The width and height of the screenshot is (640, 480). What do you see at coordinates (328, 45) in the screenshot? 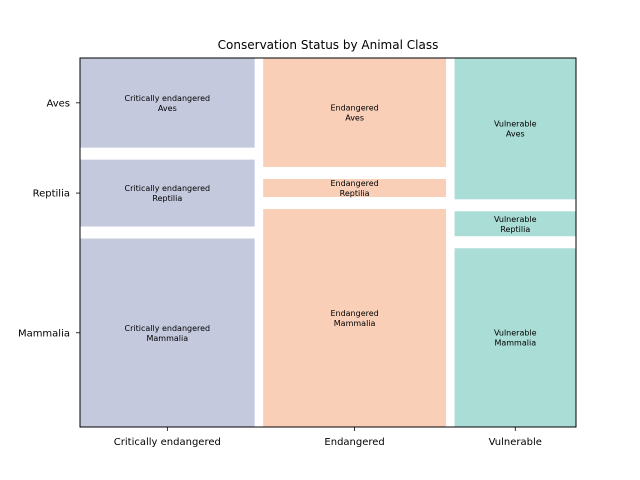
I see `chart-title: Conservation Status by Animal Class` at bounding box center [328, 45].